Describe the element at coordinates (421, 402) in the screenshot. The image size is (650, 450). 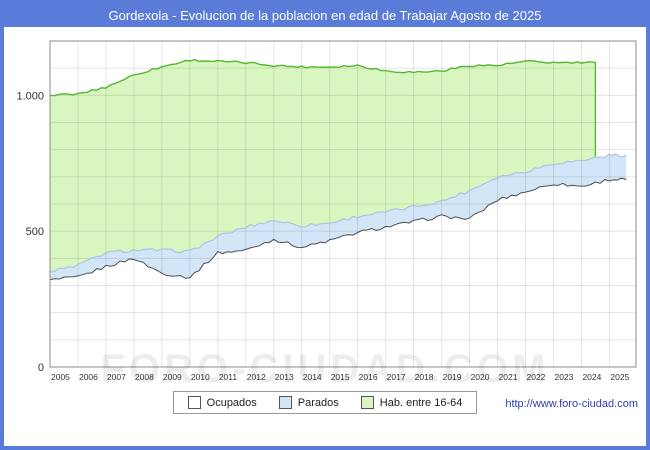
I see `legend-label-hab-16-64: Hab. entre 16-64` at that location.